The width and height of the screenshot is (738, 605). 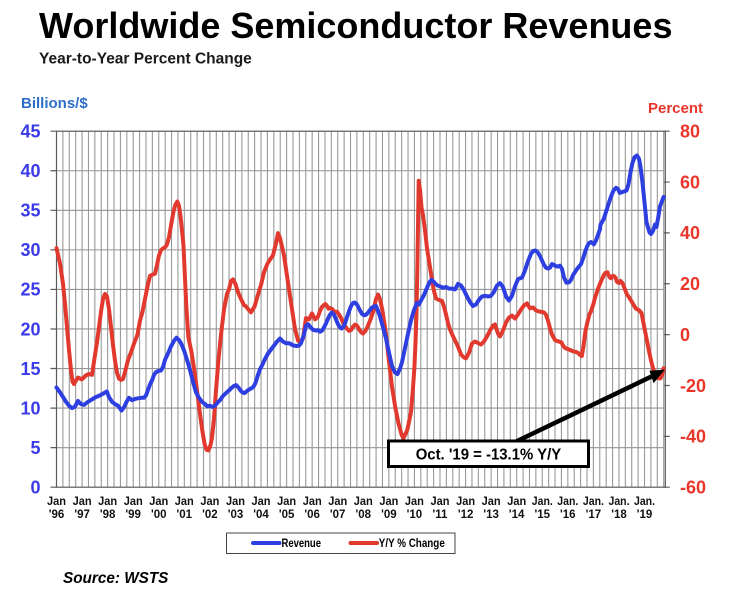 What do you see at coordinates (415, 515) in the screenshot?
I see `svg-text: '10` at bounding box center [415, 515].